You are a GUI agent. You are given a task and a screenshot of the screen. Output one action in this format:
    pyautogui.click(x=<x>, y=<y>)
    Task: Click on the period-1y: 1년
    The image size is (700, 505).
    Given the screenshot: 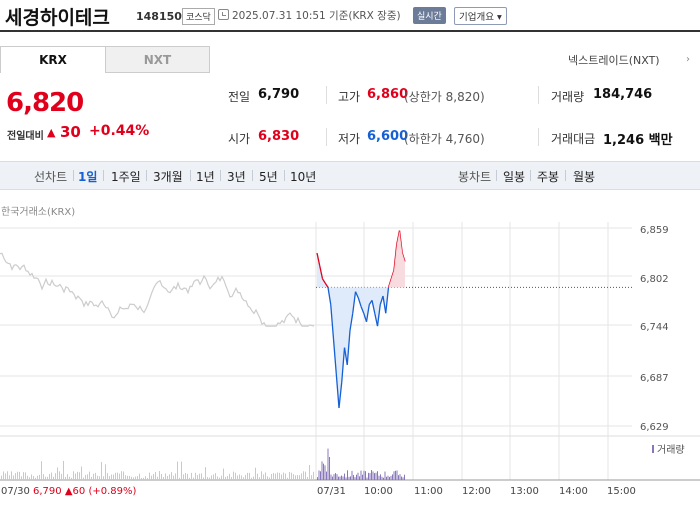 What is the action you would take?
    pyautogui.click(x=205, y=177)
    